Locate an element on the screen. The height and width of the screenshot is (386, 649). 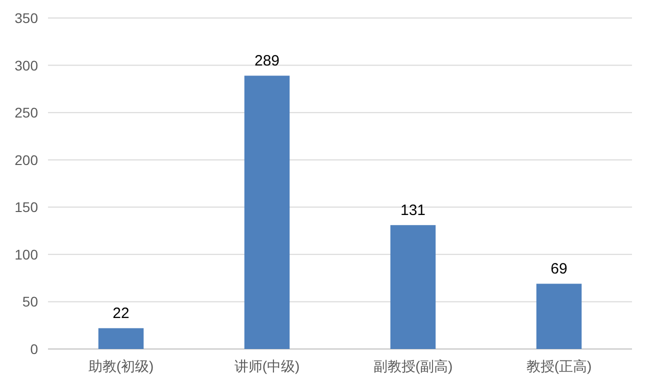
x-tick-label: 副教授(副高) is located at coordinates (413, 366).